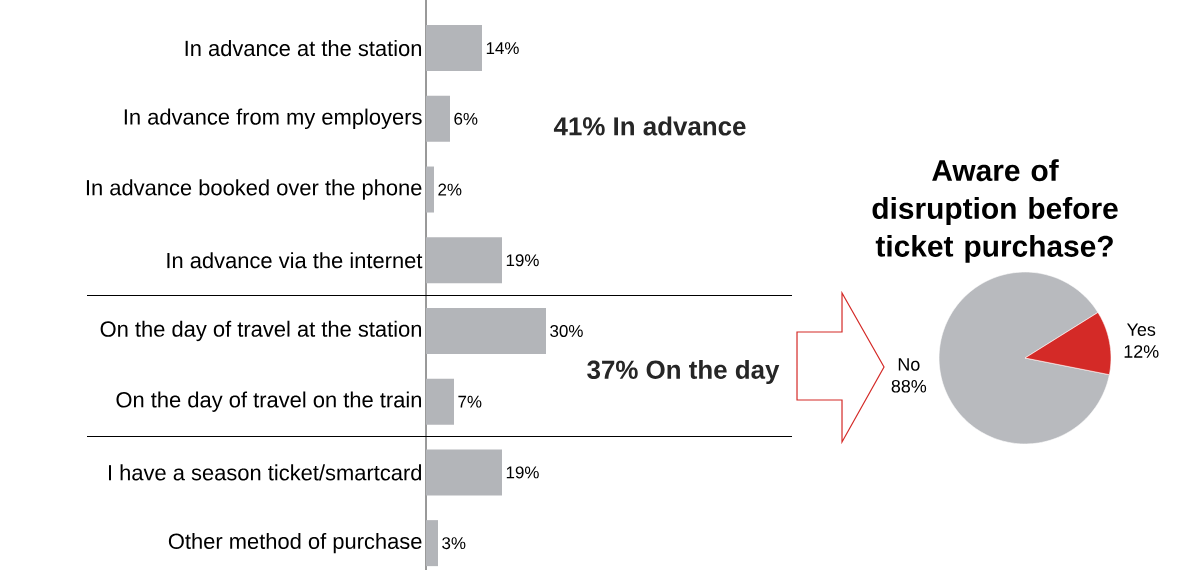  I want to click on y-tick-label: In advance at the station, so click(303, 48).